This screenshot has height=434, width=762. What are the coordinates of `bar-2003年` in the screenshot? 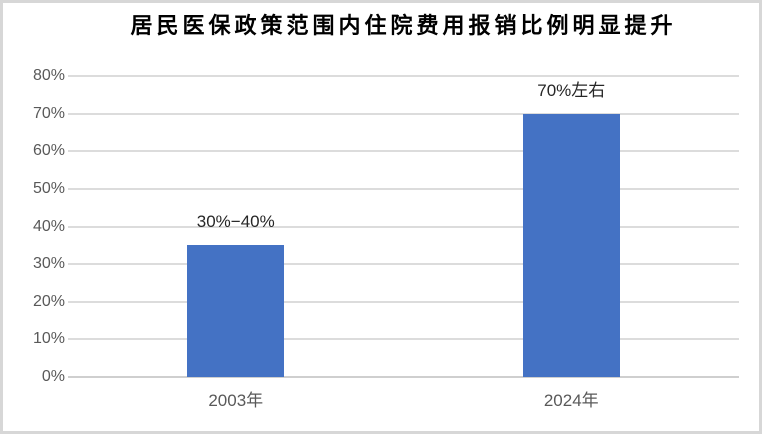 It's located at (236, 311).